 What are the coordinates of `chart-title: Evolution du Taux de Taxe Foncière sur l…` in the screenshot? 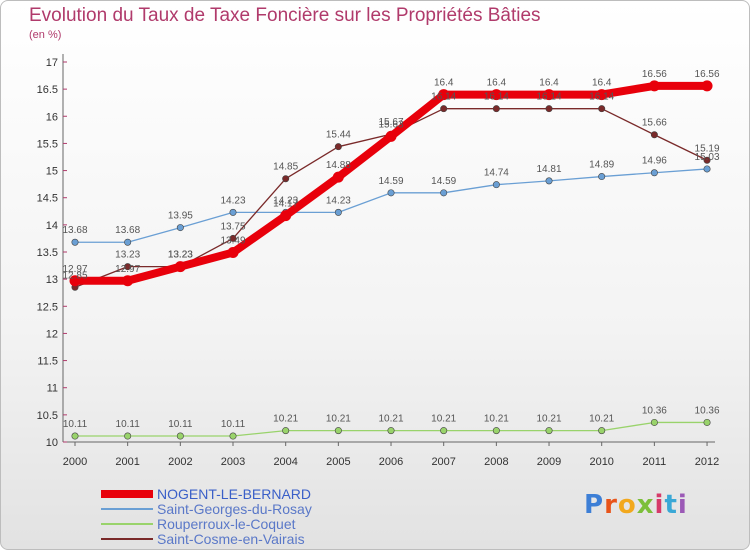 It's located at (285, 15).